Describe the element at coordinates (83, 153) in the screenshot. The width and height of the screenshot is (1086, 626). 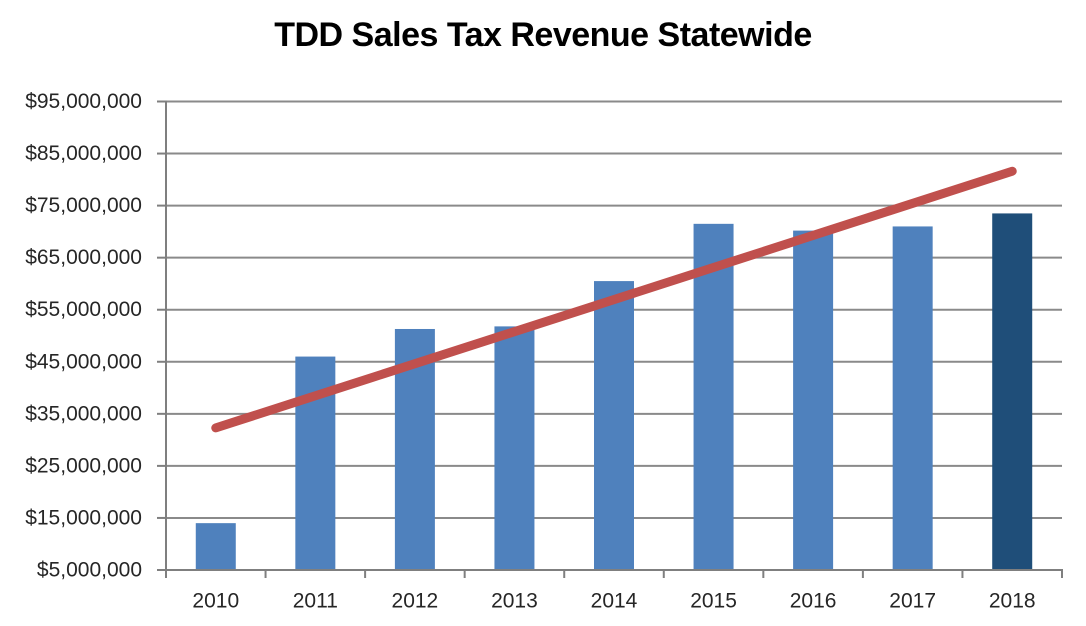
I see `y-tick-label: $85,000,000` at that location.